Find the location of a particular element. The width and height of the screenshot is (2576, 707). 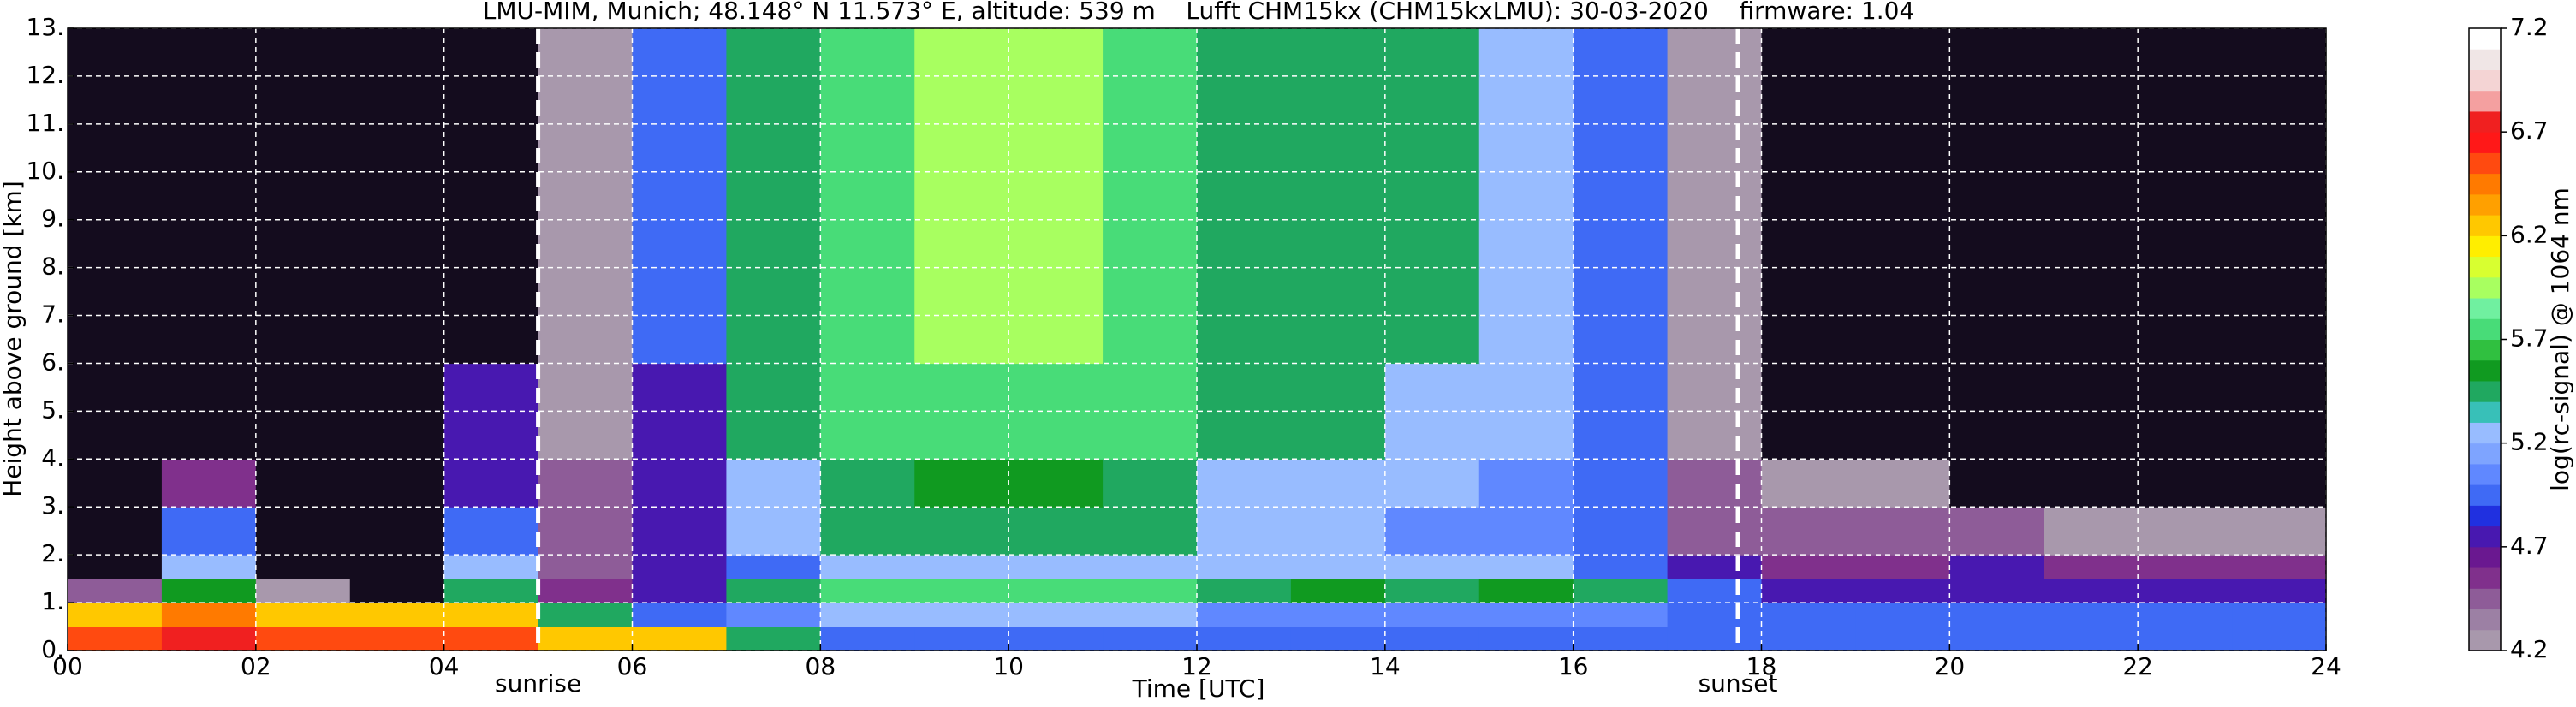

x-tick-label: 10 is located at coordinates (1009, 666).